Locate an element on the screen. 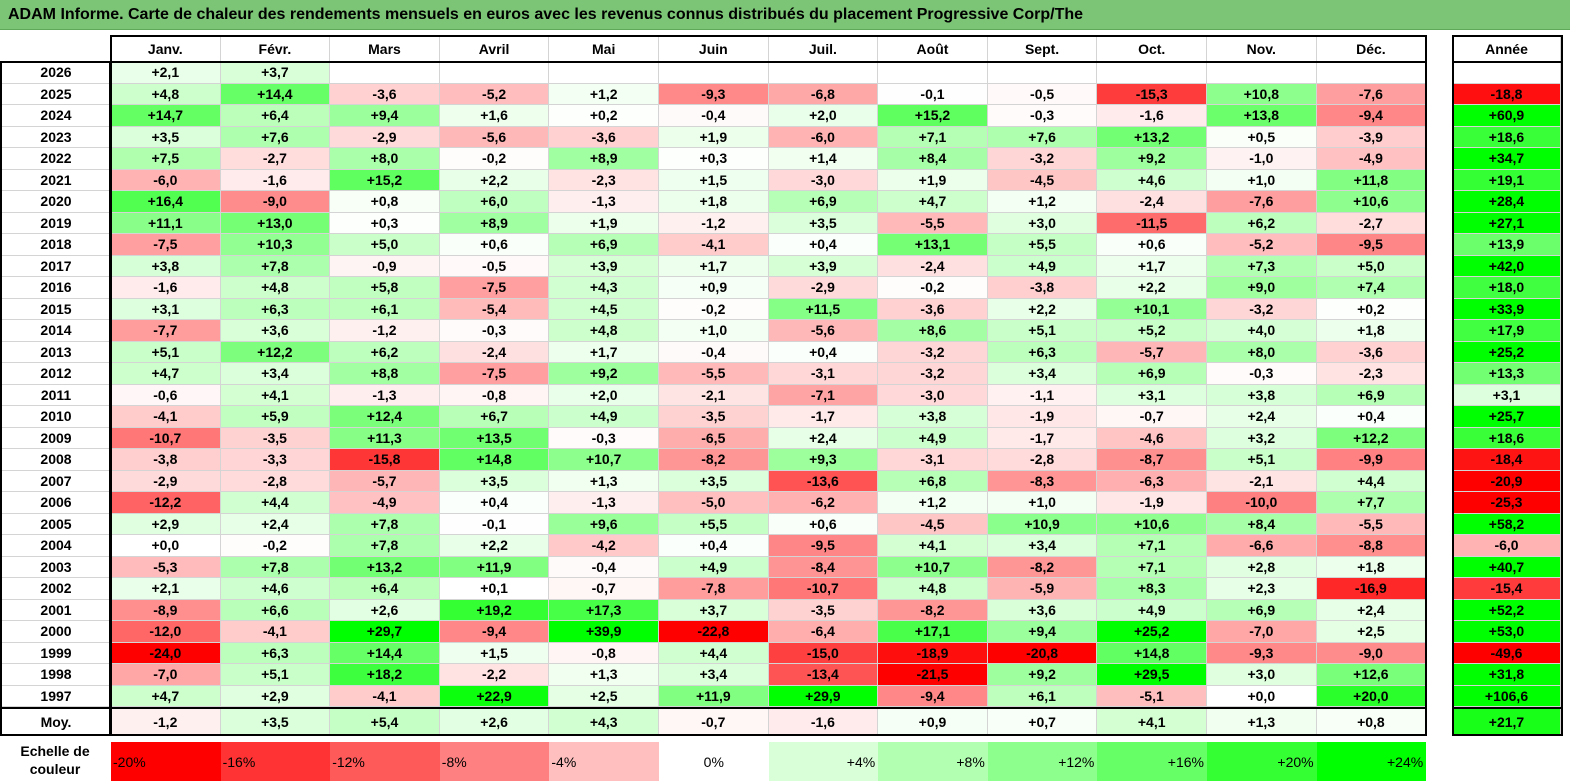  heatmap-cell: -18,9 is located at coordinates (933, 653).